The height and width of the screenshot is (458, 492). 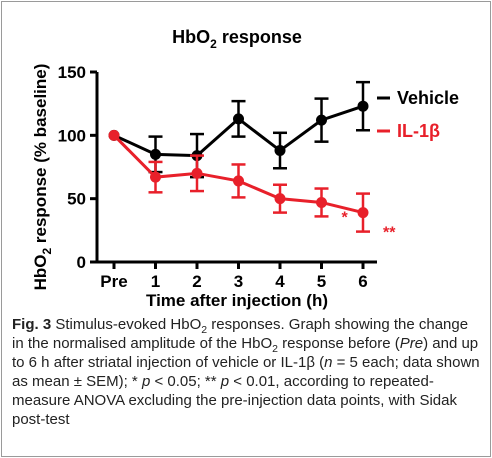 I want to click on x-tick-label: 3, so click(x=238, y=281).